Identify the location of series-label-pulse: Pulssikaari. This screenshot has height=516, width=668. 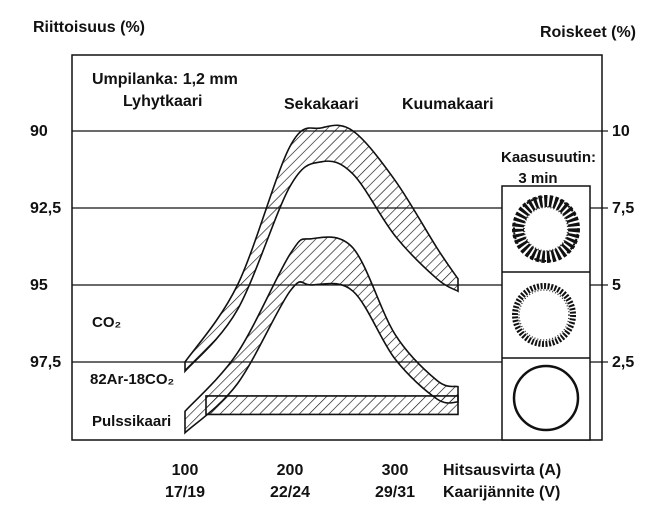
(131, 421).